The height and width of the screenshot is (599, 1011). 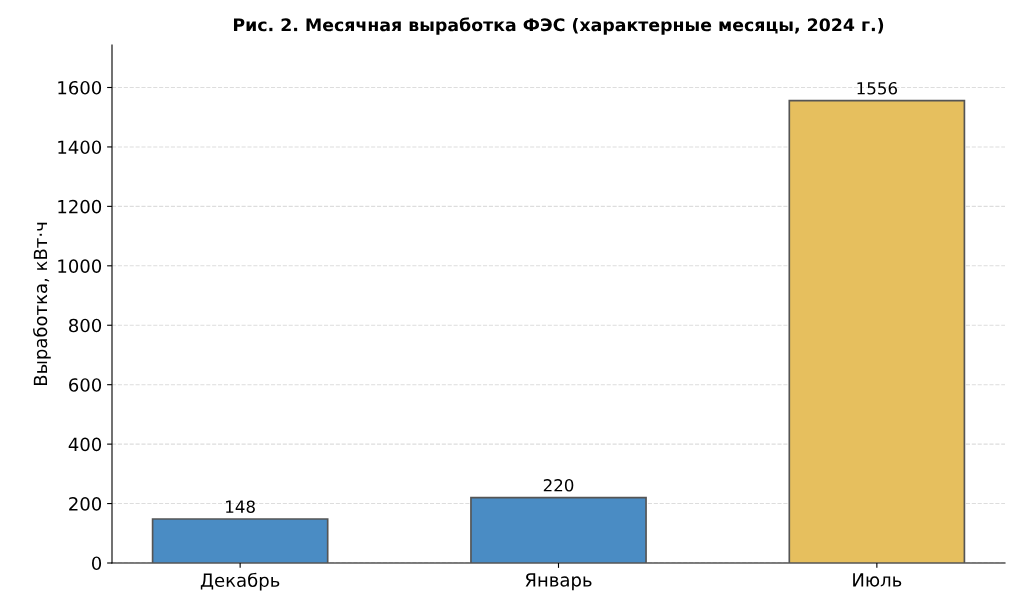 What do you see at coordinates (80, 206) in the screenshot?
I see `y-tick-label: 1200` at bounding box center [80, 206].